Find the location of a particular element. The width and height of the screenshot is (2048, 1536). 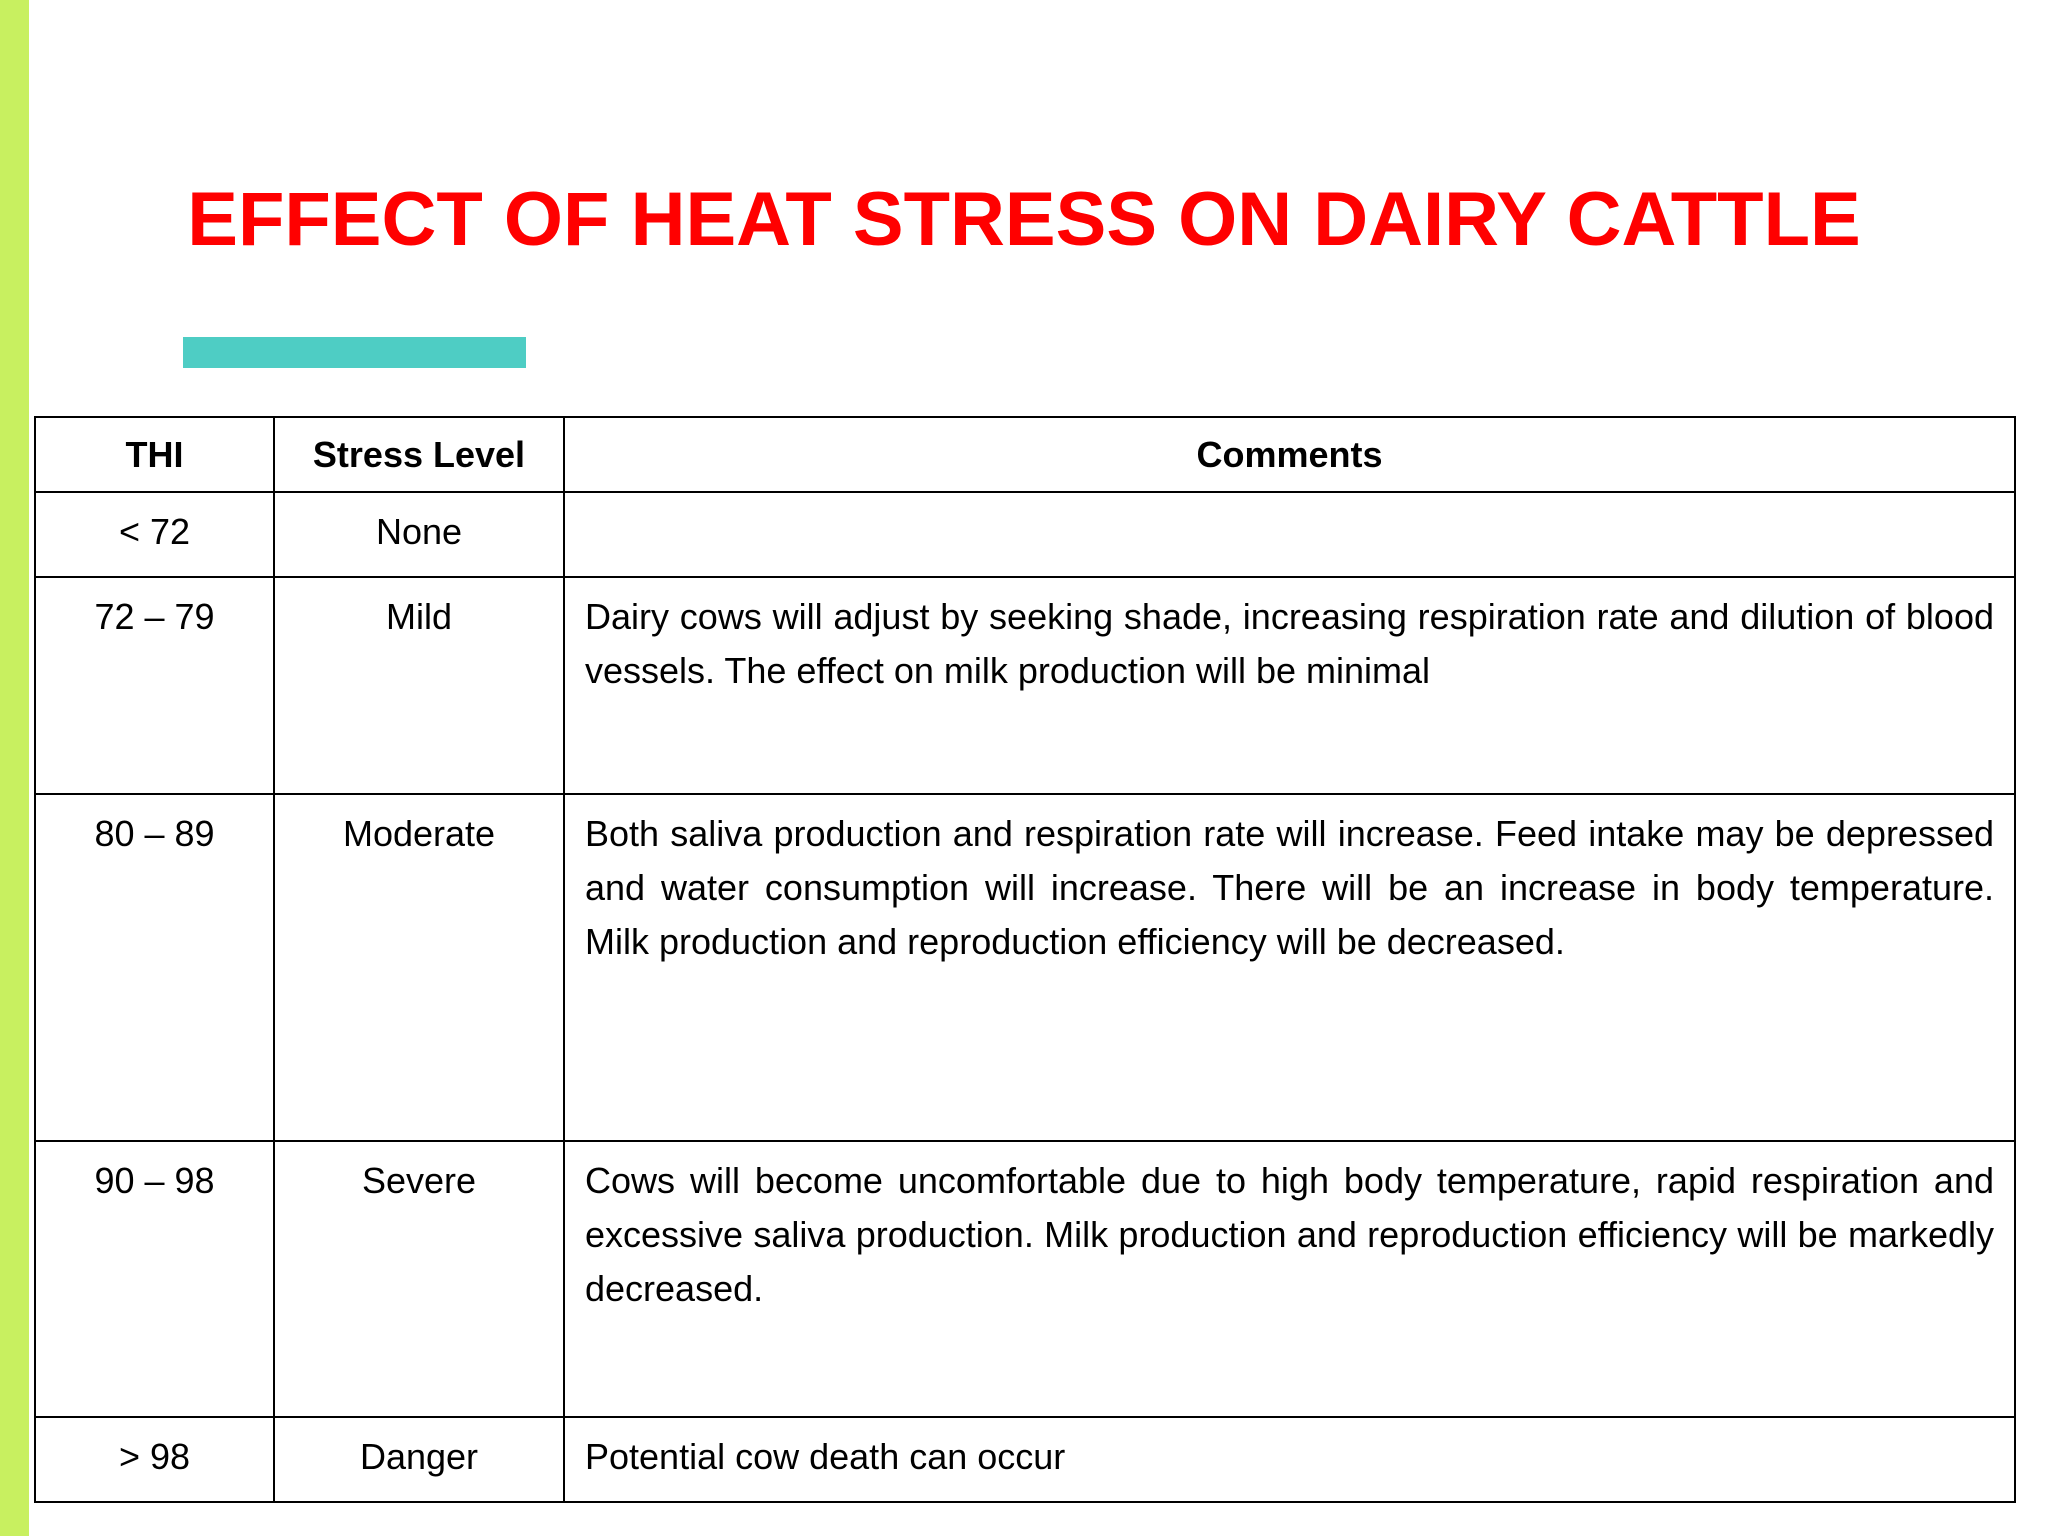

thi-cell: < 72 is located at coordinates (154, 534).